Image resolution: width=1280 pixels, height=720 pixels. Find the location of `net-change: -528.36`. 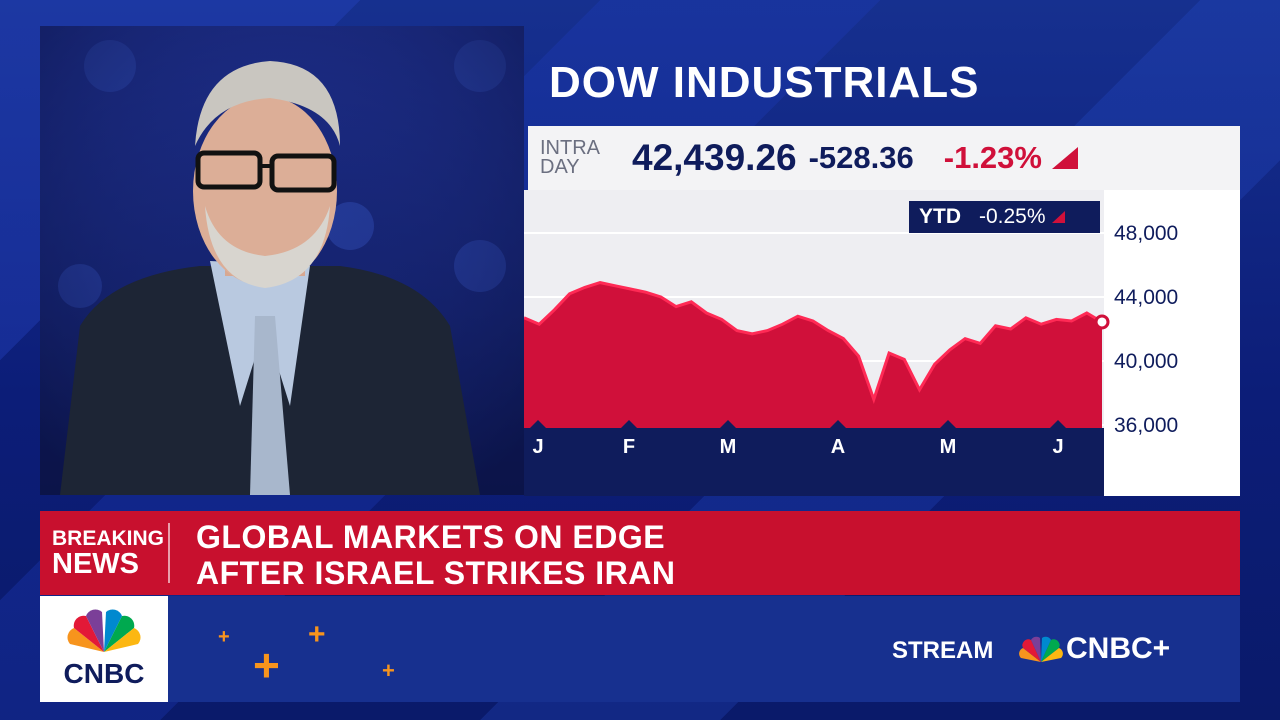

net-change: -528.36 is located at coordinates (861, 157).